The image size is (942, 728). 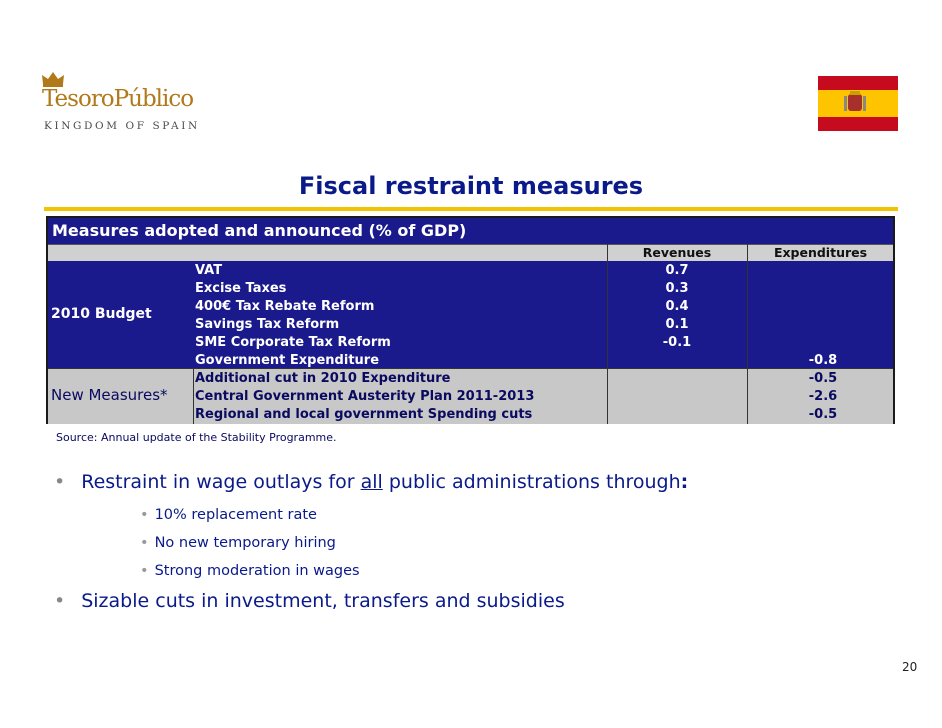 What do you see at coordinates (823, 360) in the screenshot?
I see `table-cell-expenditures: -0.8` at bounding box center [823, 360].